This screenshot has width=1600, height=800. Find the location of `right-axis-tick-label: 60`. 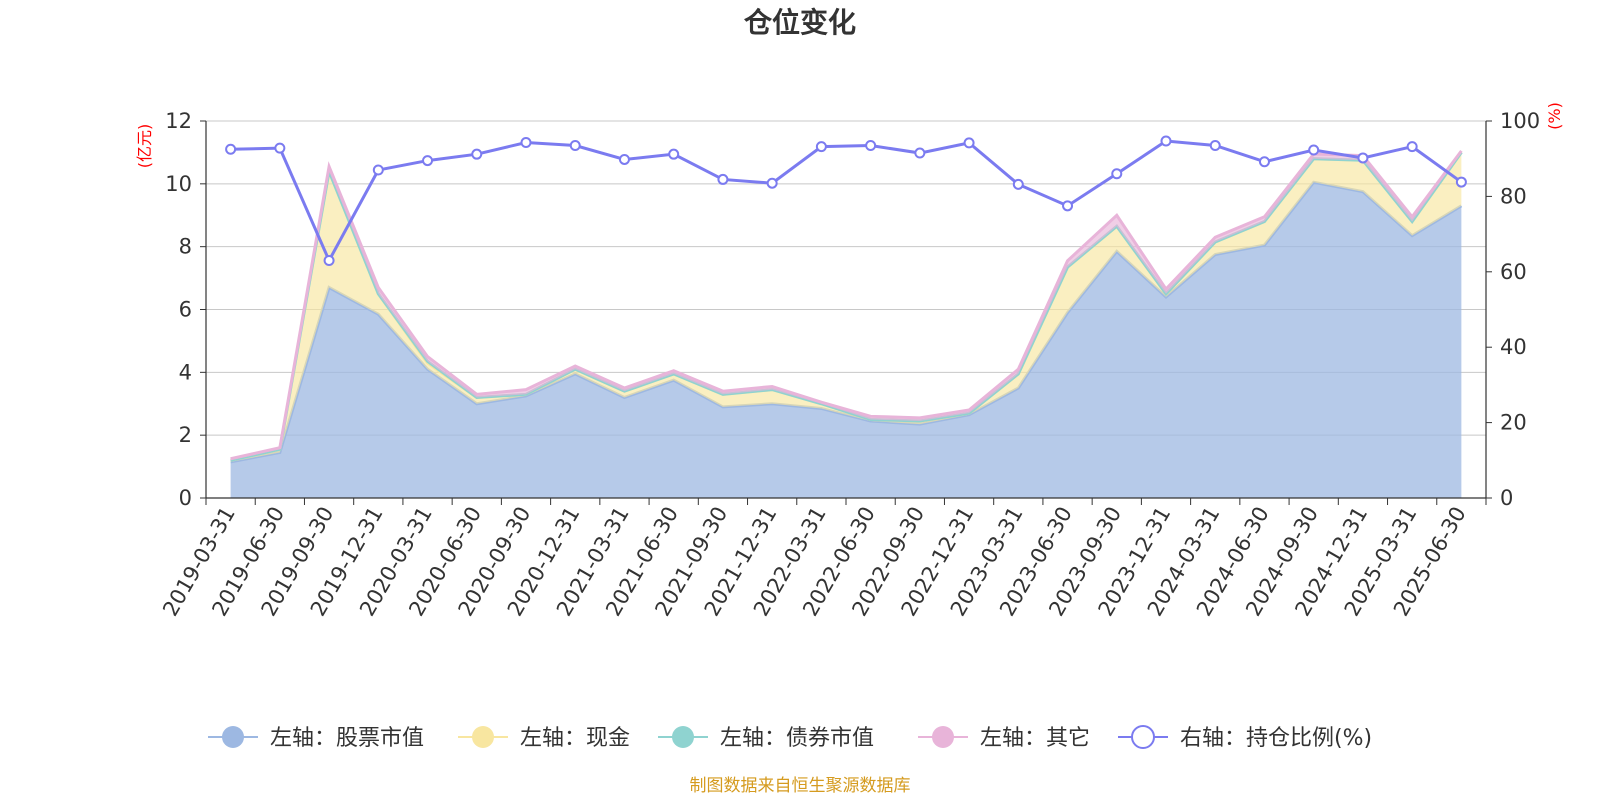

right-axis-tick-label: 60 is located at coordinates (1513, 272).